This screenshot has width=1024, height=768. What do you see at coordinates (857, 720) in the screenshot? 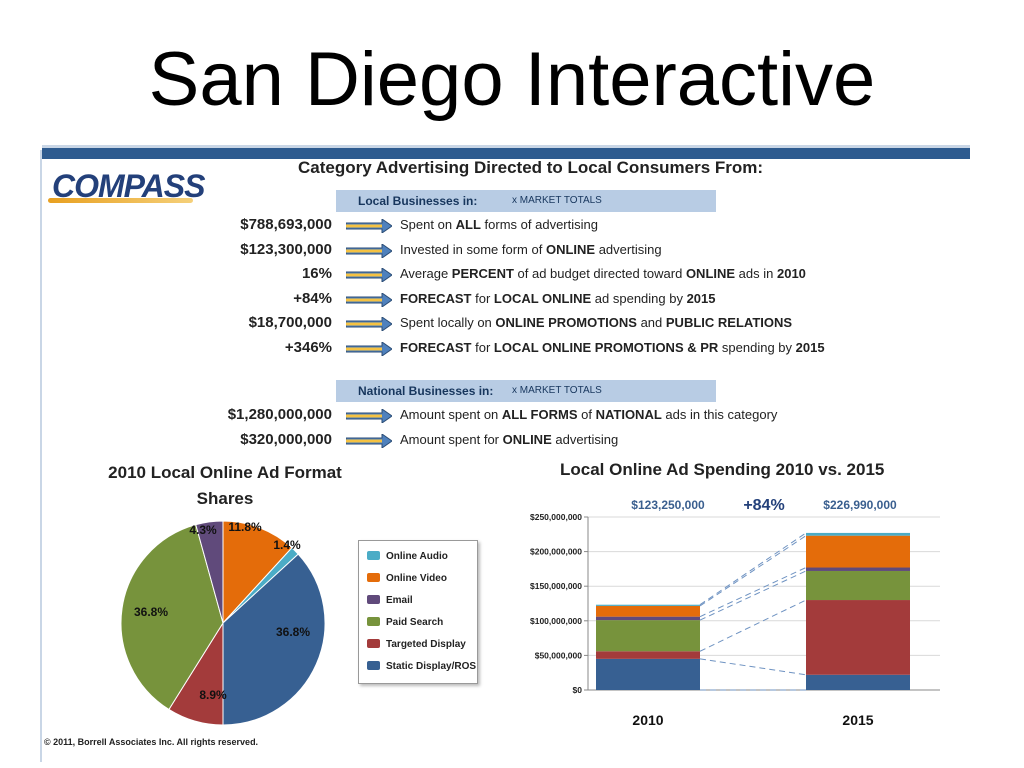
I see `x-tick-label: 2015` at bounding box center [857, 720].